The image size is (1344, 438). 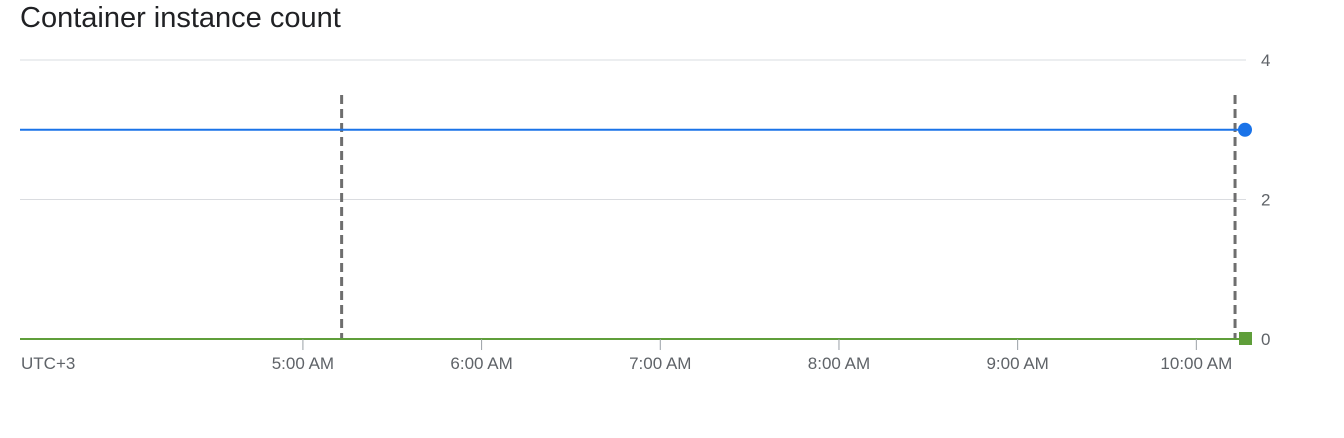 I want to click on x-tick-label: 5:00 AM, so click(x=303, y=363).